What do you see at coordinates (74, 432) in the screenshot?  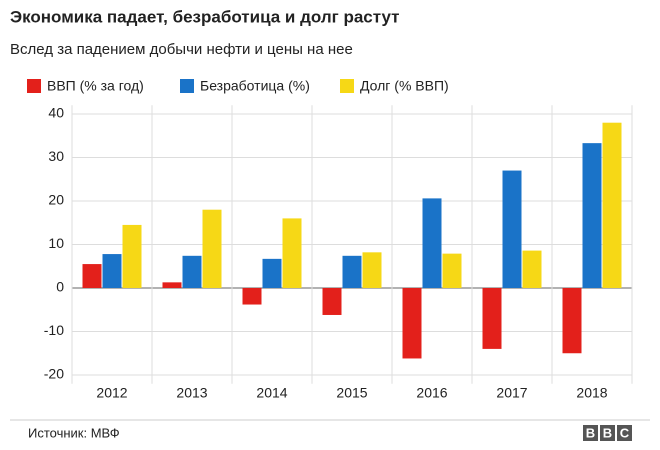 I see `source: Источник: МВФ` at bounding box center [74, 432].